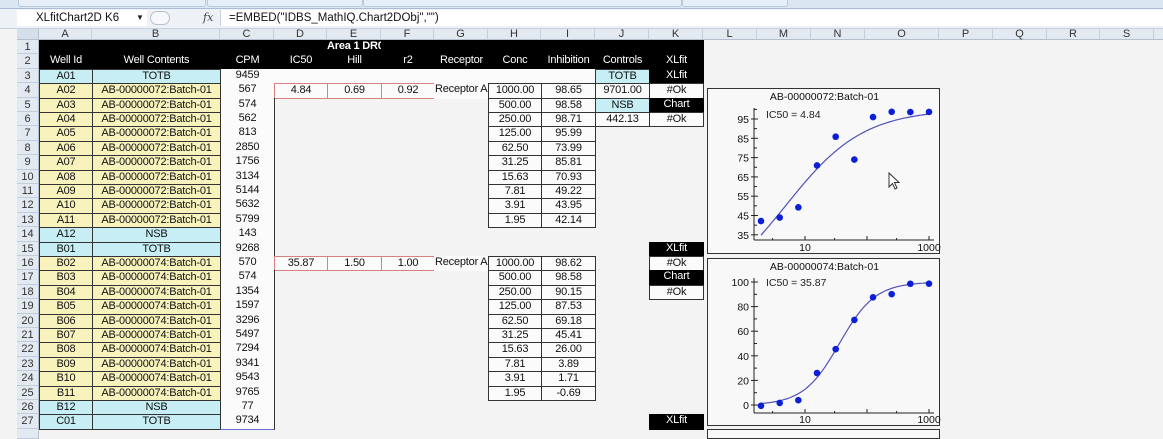 The height and width of the screenshot is (439, 1163). What do you see at coordinates (966, 34) in the screenshot?
I see `column-header-p: P` at bounding box center [966, 34].